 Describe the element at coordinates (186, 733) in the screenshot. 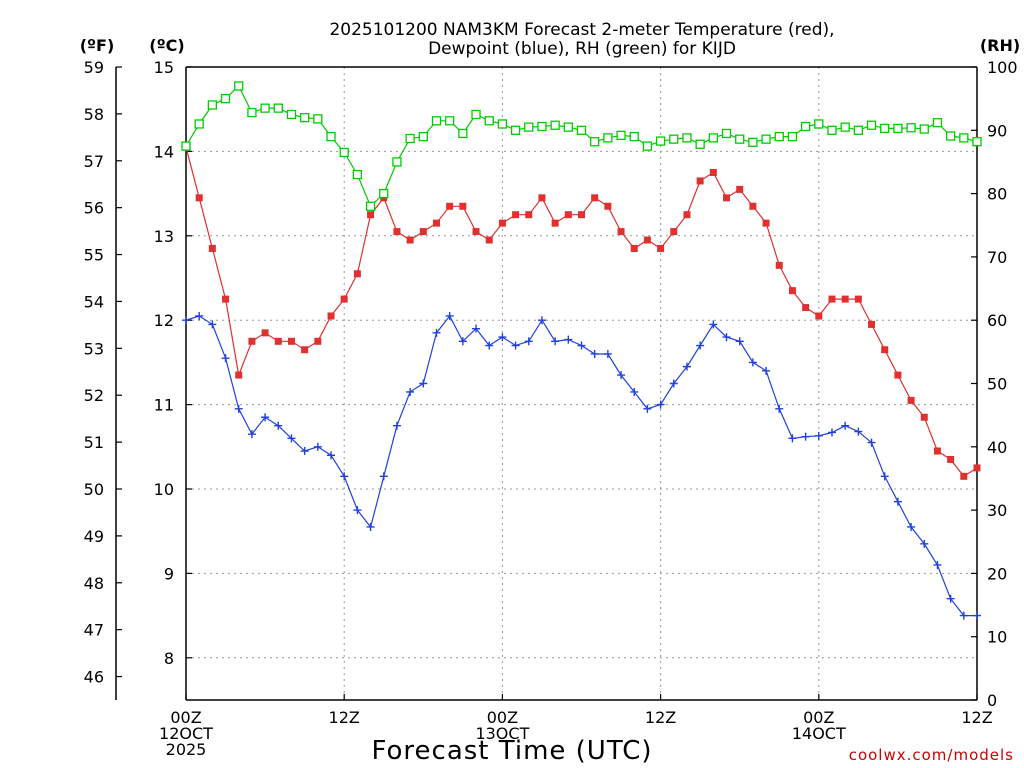

I see `x-tick-label: 12OCT` at that location.